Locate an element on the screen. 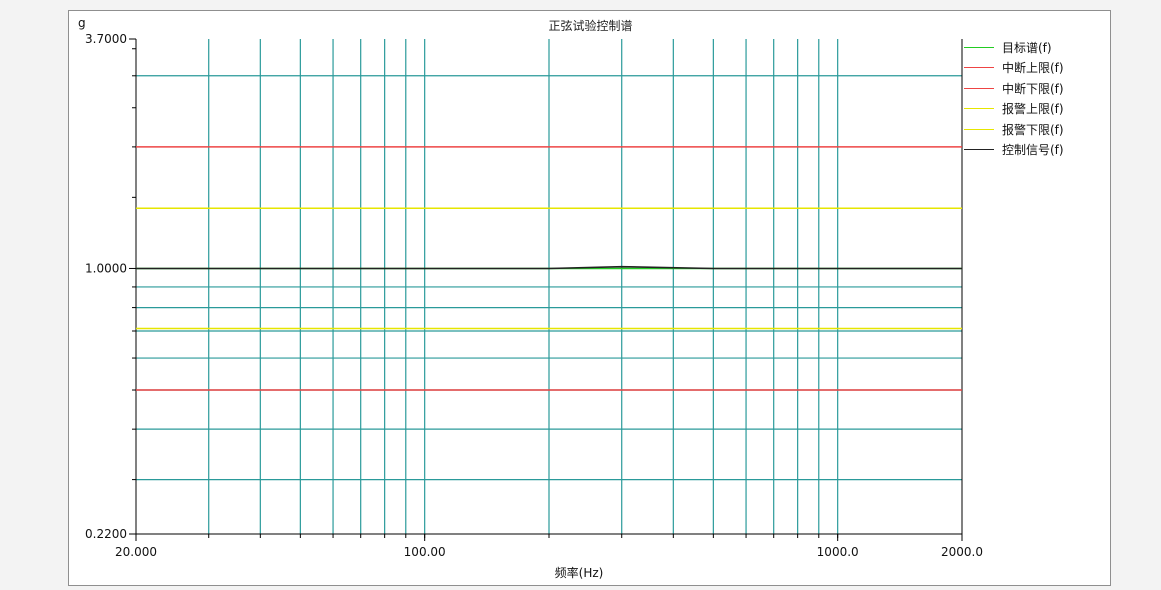  legend-label: 中断下限(f) is located at coordinates (1033, 88).